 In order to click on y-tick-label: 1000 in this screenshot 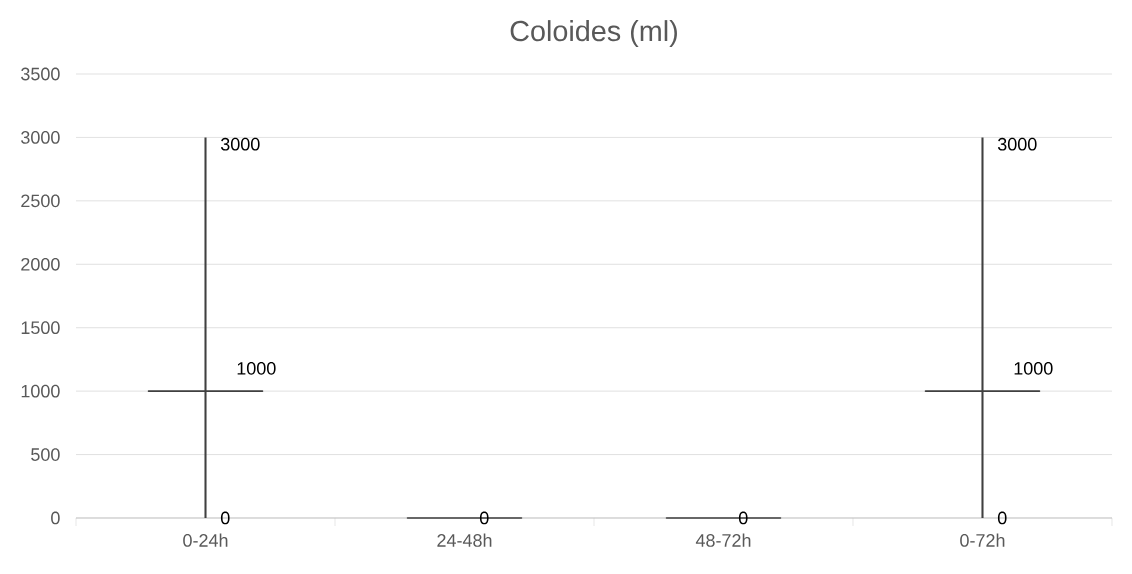, I will do `click(40, 391)`.